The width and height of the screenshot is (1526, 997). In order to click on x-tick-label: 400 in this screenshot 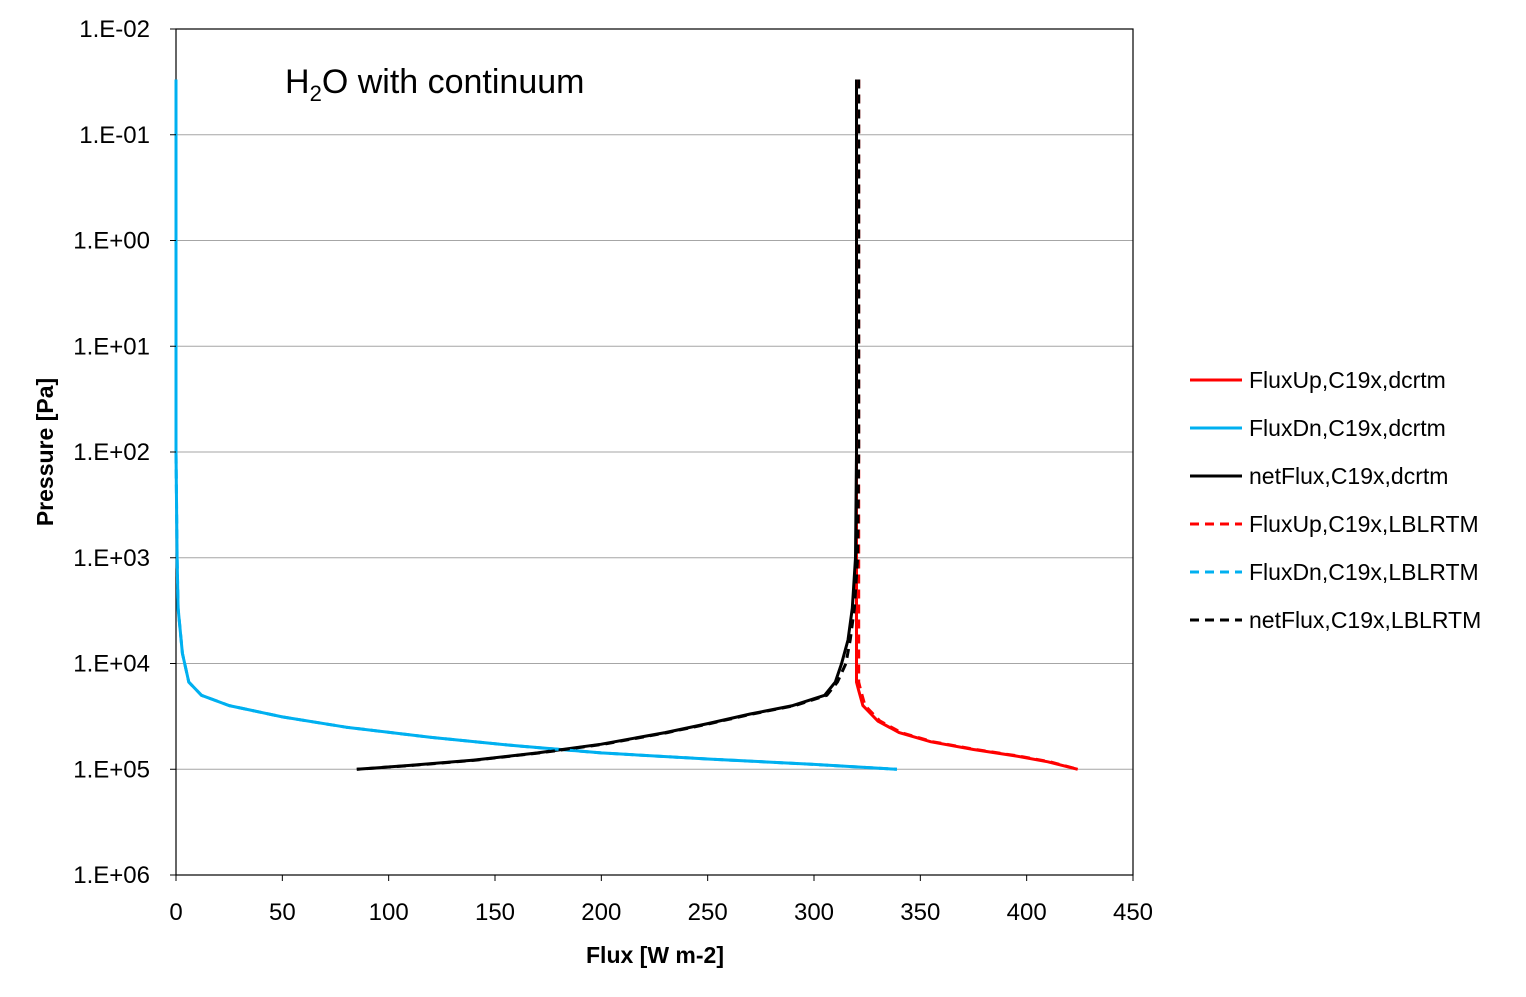, I will do `click(1027, 912)`.